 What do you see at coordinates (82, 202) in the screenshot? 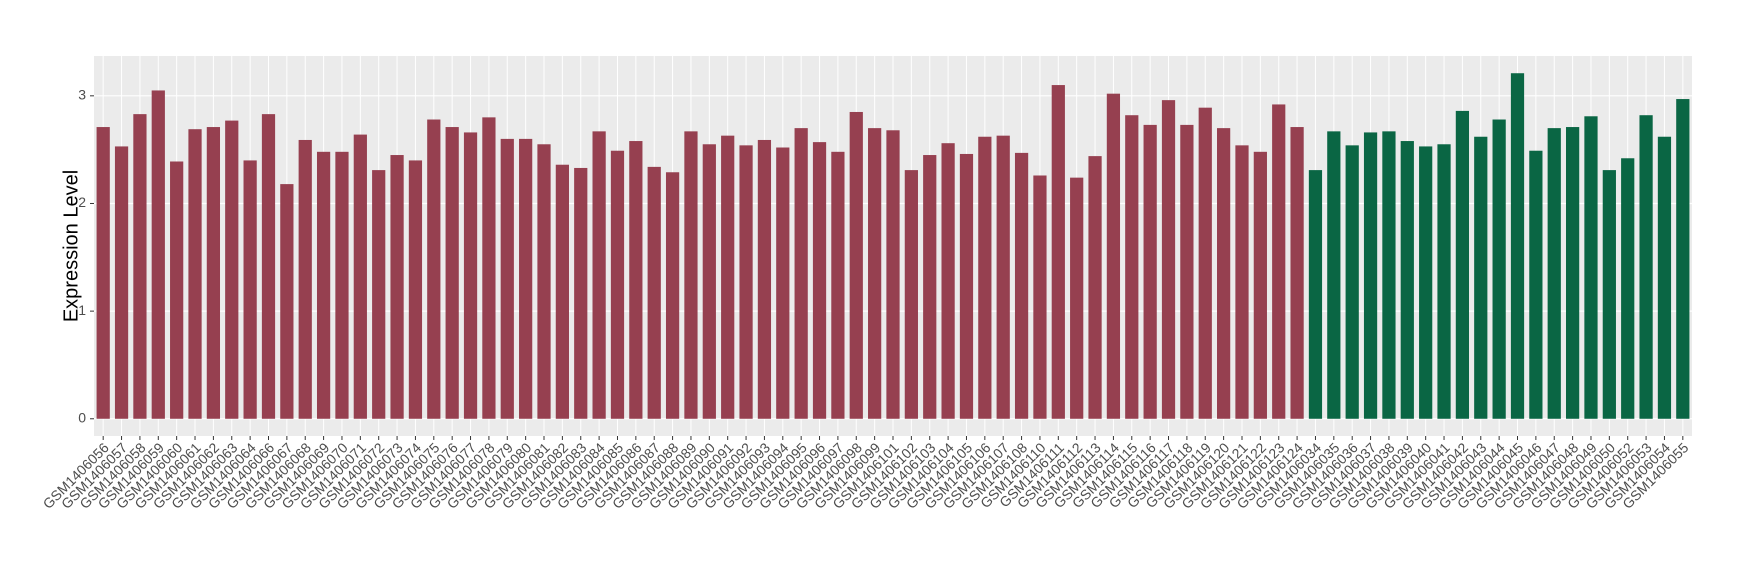
I see `y-tick-label: 2` at bounding box center [82, 202].